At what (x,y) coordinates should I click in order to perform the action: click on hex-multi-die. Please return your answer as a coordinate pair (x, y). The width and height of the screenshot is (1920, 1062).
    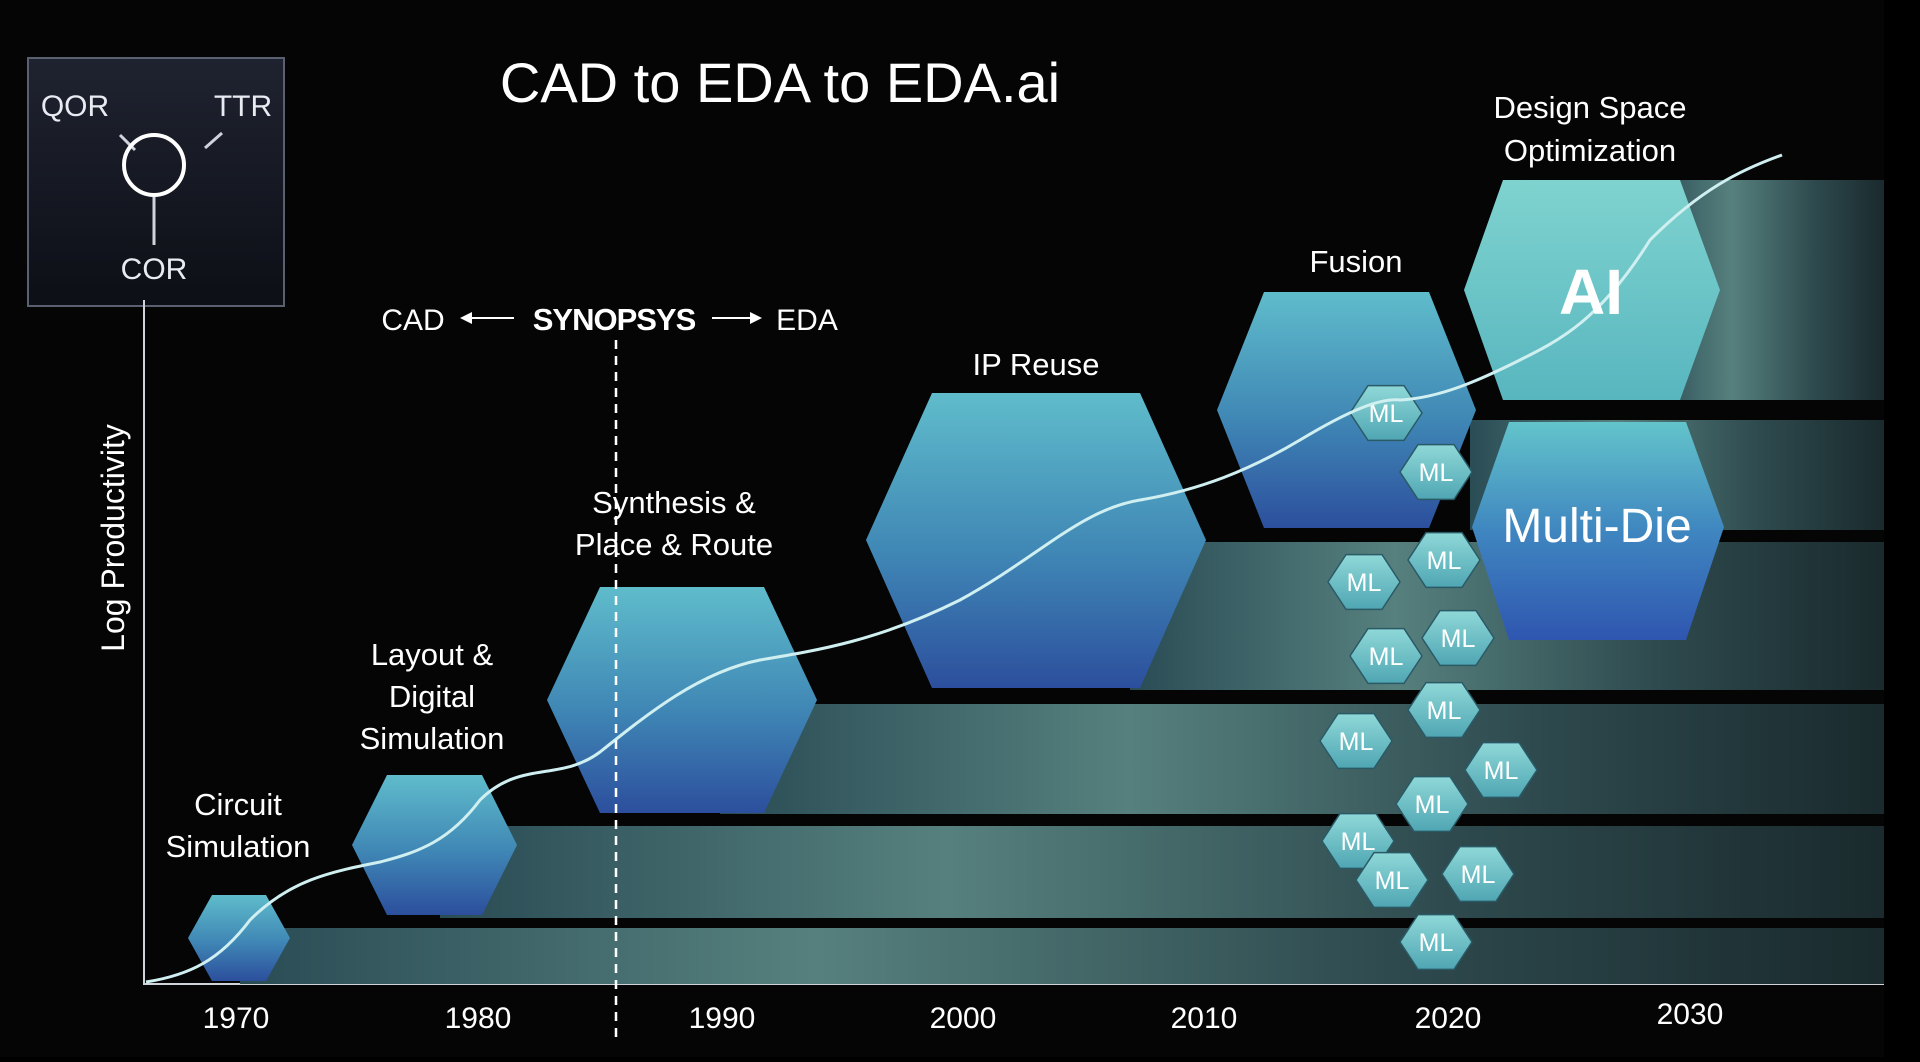
    Looking at the image, I should click on (1598, 531).